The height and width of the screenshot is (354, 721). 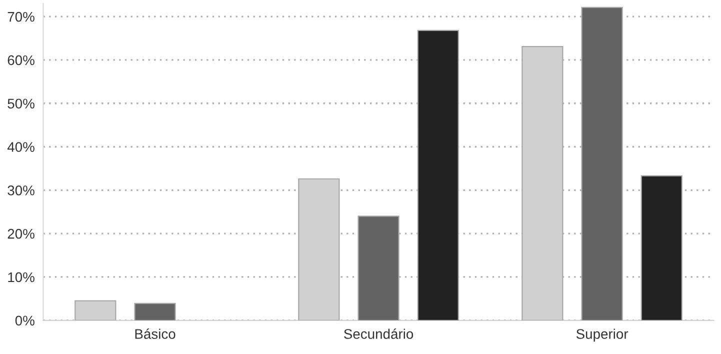 What do you see at coordinates (155, 333) in the screenshot?
I see `x-tick-label: Básico` at bounding box center [155, 333].